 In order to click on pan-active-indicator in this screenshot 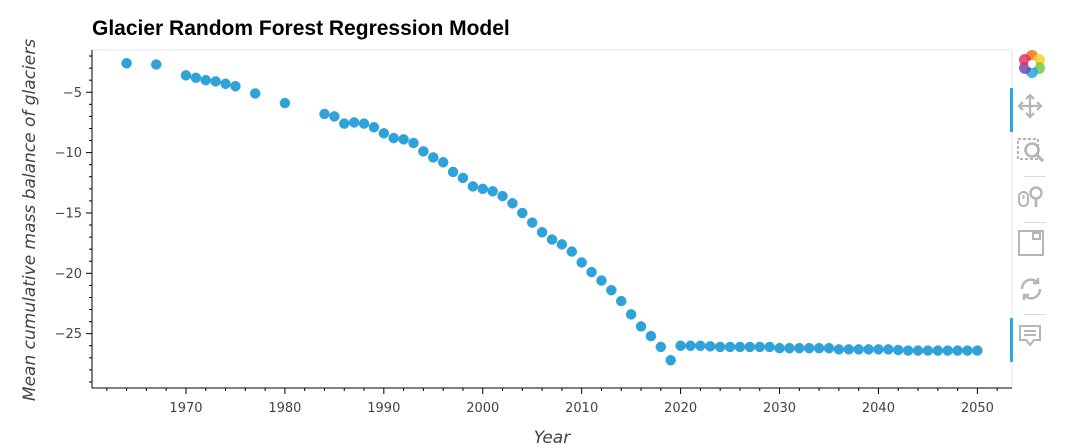, I will do `click(1011, 110)`.